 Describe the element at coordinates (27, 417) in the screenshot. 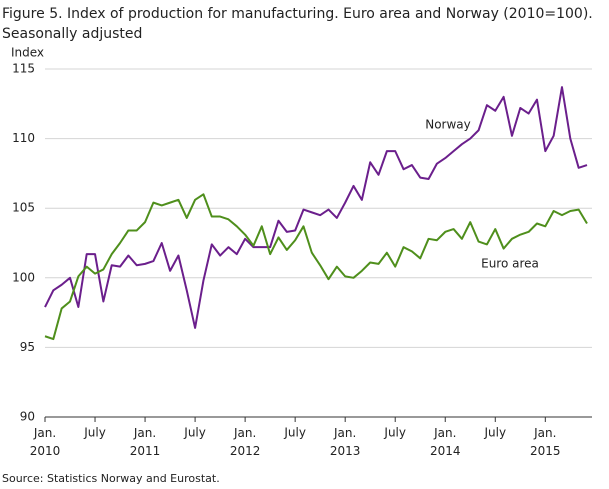

I see `y-tick-label: 90` at that location.